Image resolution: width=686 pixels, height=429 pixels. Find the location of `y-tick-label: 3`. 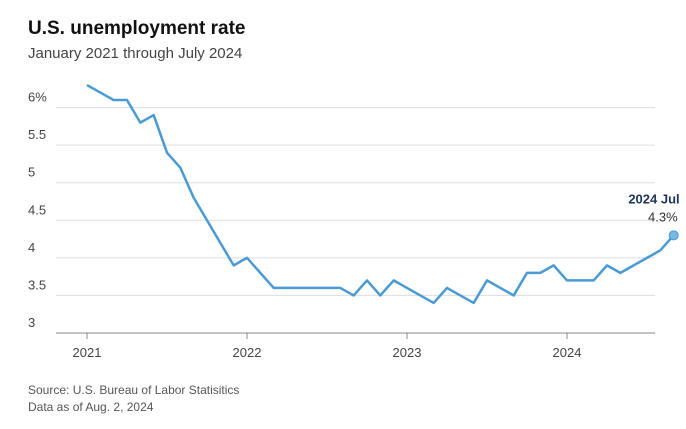

y-tick-label: 3 is located at coordinates (31, 322).